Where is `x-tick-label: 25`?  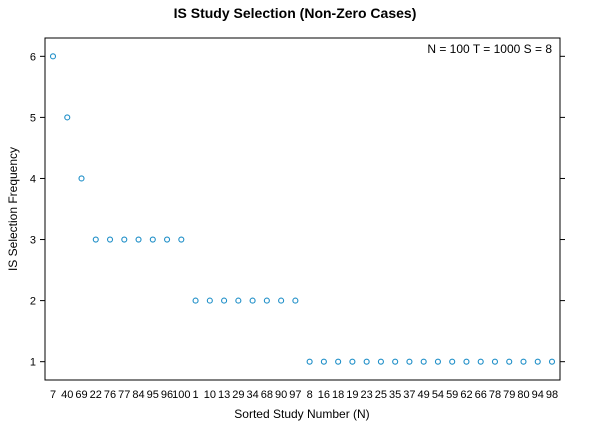 x-tick-label: 25 is located at coordinates (381, 395).